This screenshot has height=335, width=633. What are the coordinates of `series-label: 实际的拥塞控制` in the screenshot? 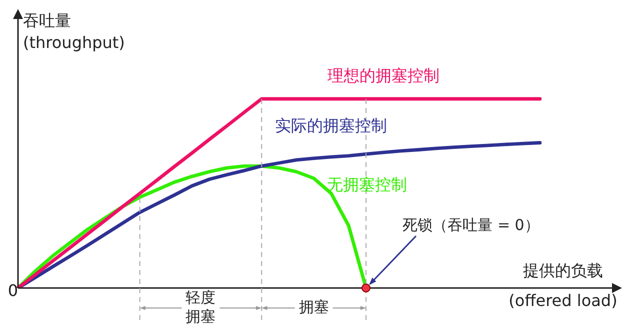 It's located at (331, 126).